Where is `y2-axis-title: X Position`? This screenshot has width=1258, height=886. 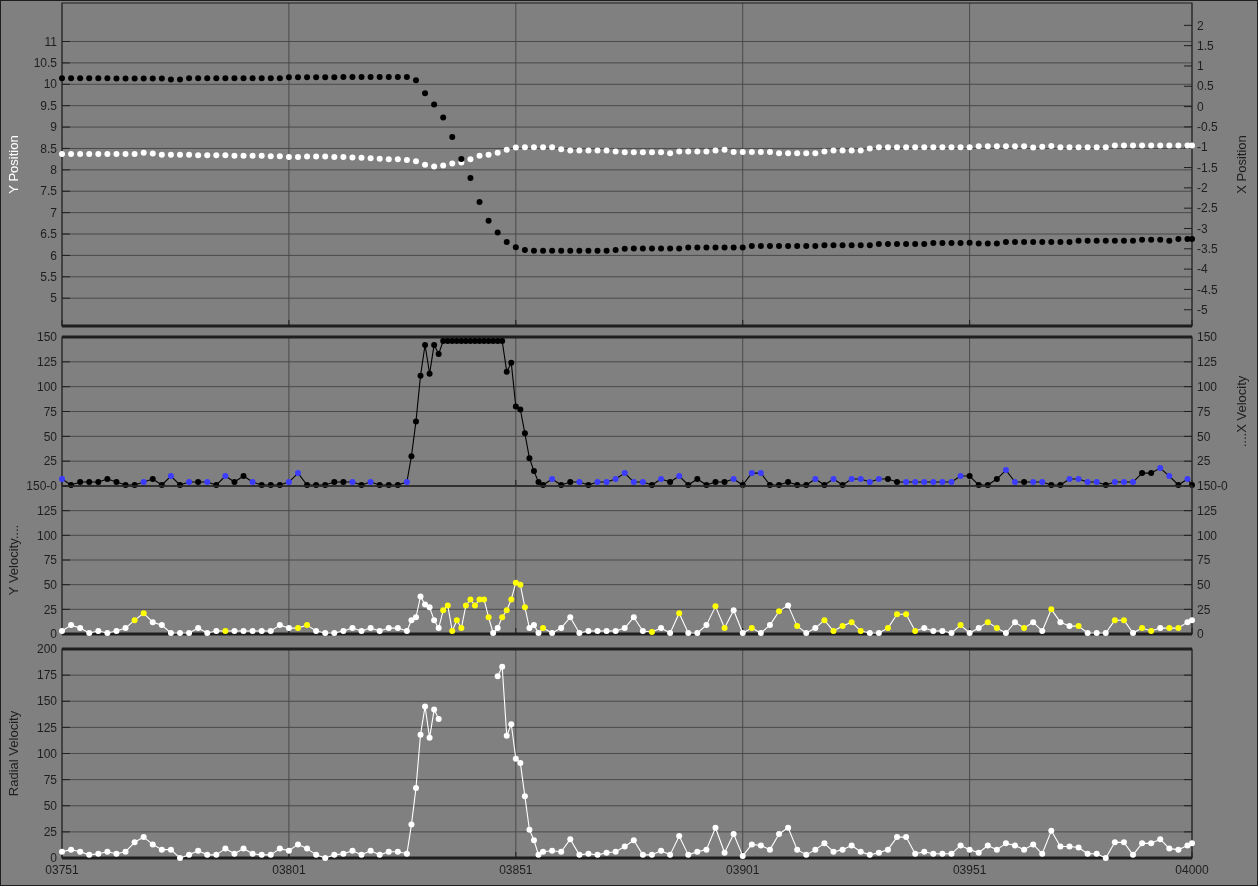
y2-axis-title: X Position is located at coordinates (1241, 164).